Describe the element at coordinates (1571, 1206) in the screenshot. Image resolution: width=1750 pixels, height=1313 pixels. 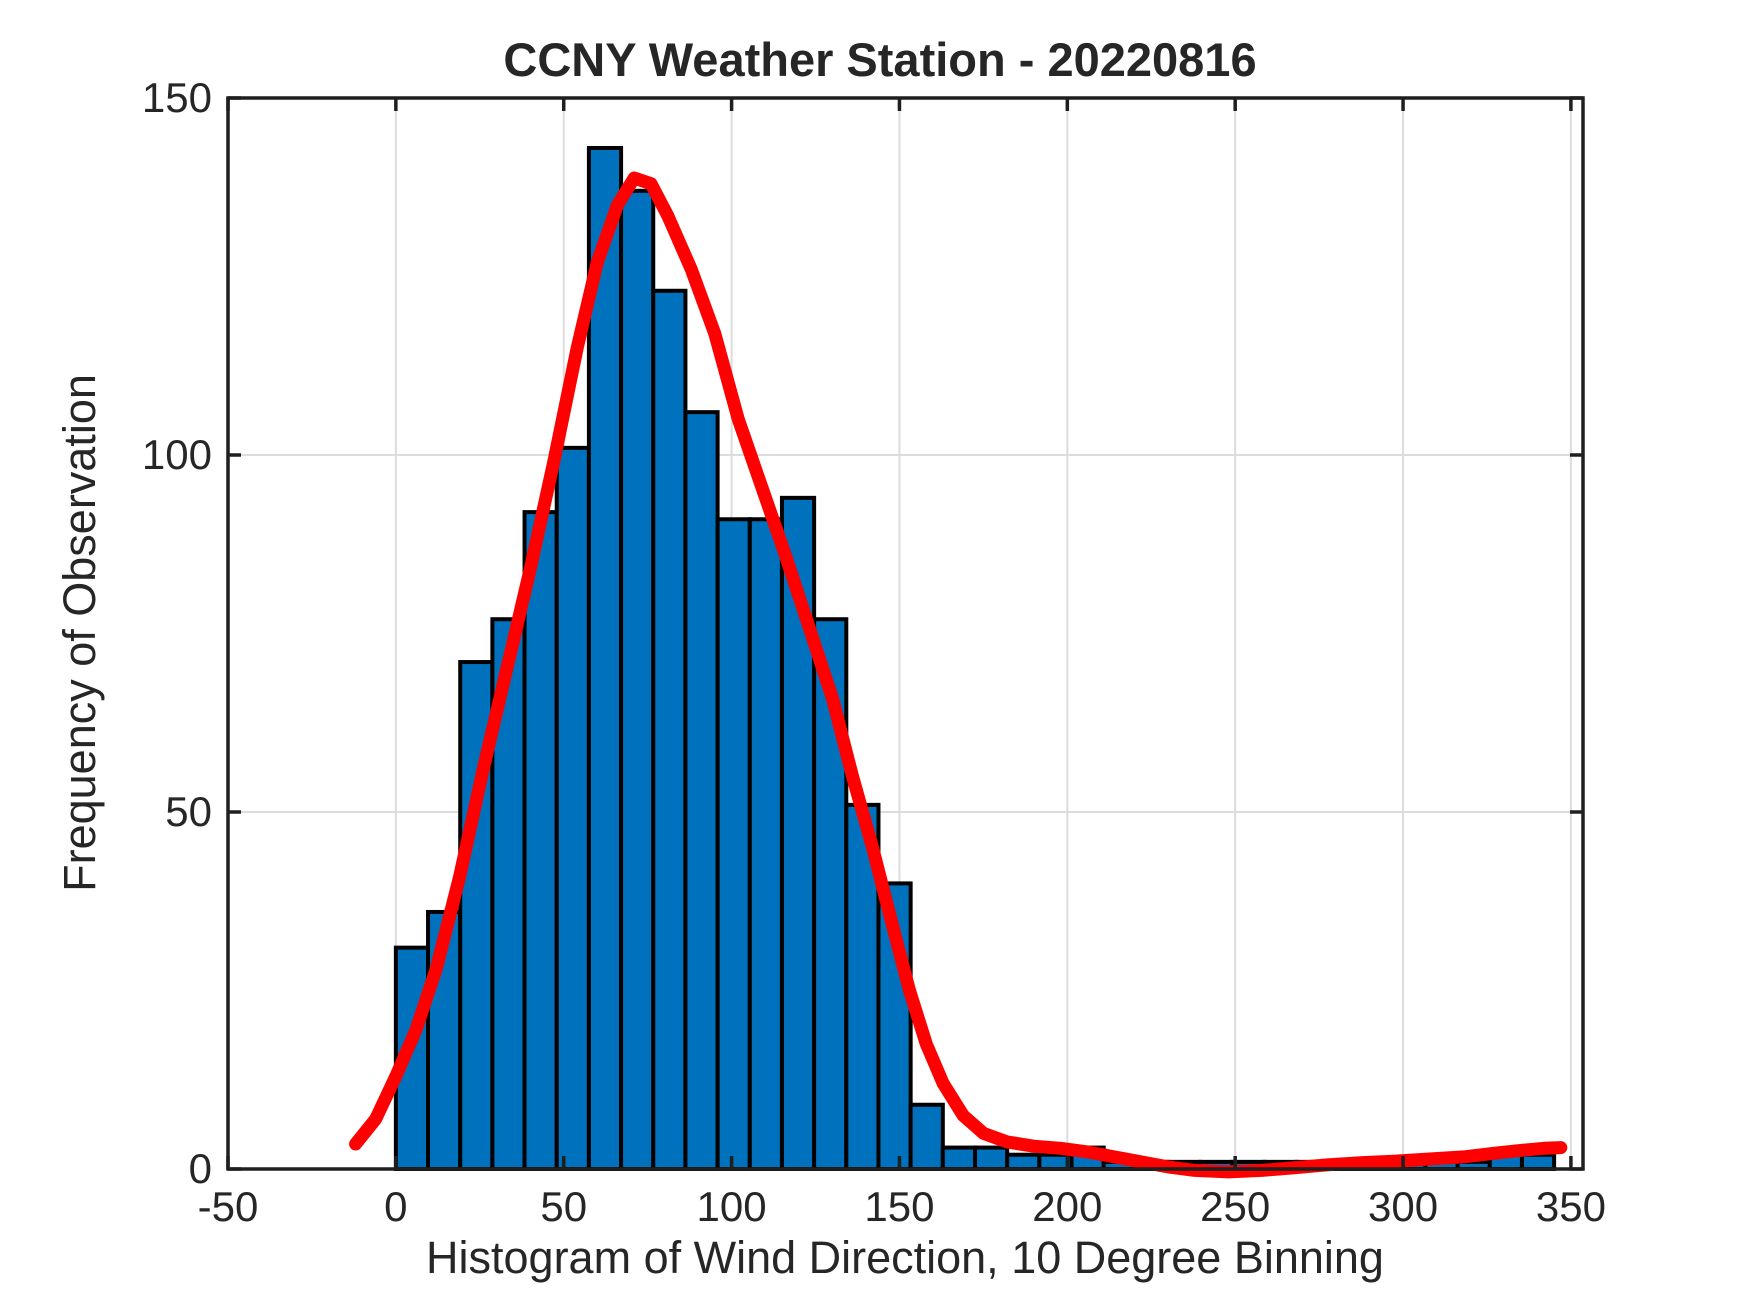
I see `x-tick-label: 350` at that location.